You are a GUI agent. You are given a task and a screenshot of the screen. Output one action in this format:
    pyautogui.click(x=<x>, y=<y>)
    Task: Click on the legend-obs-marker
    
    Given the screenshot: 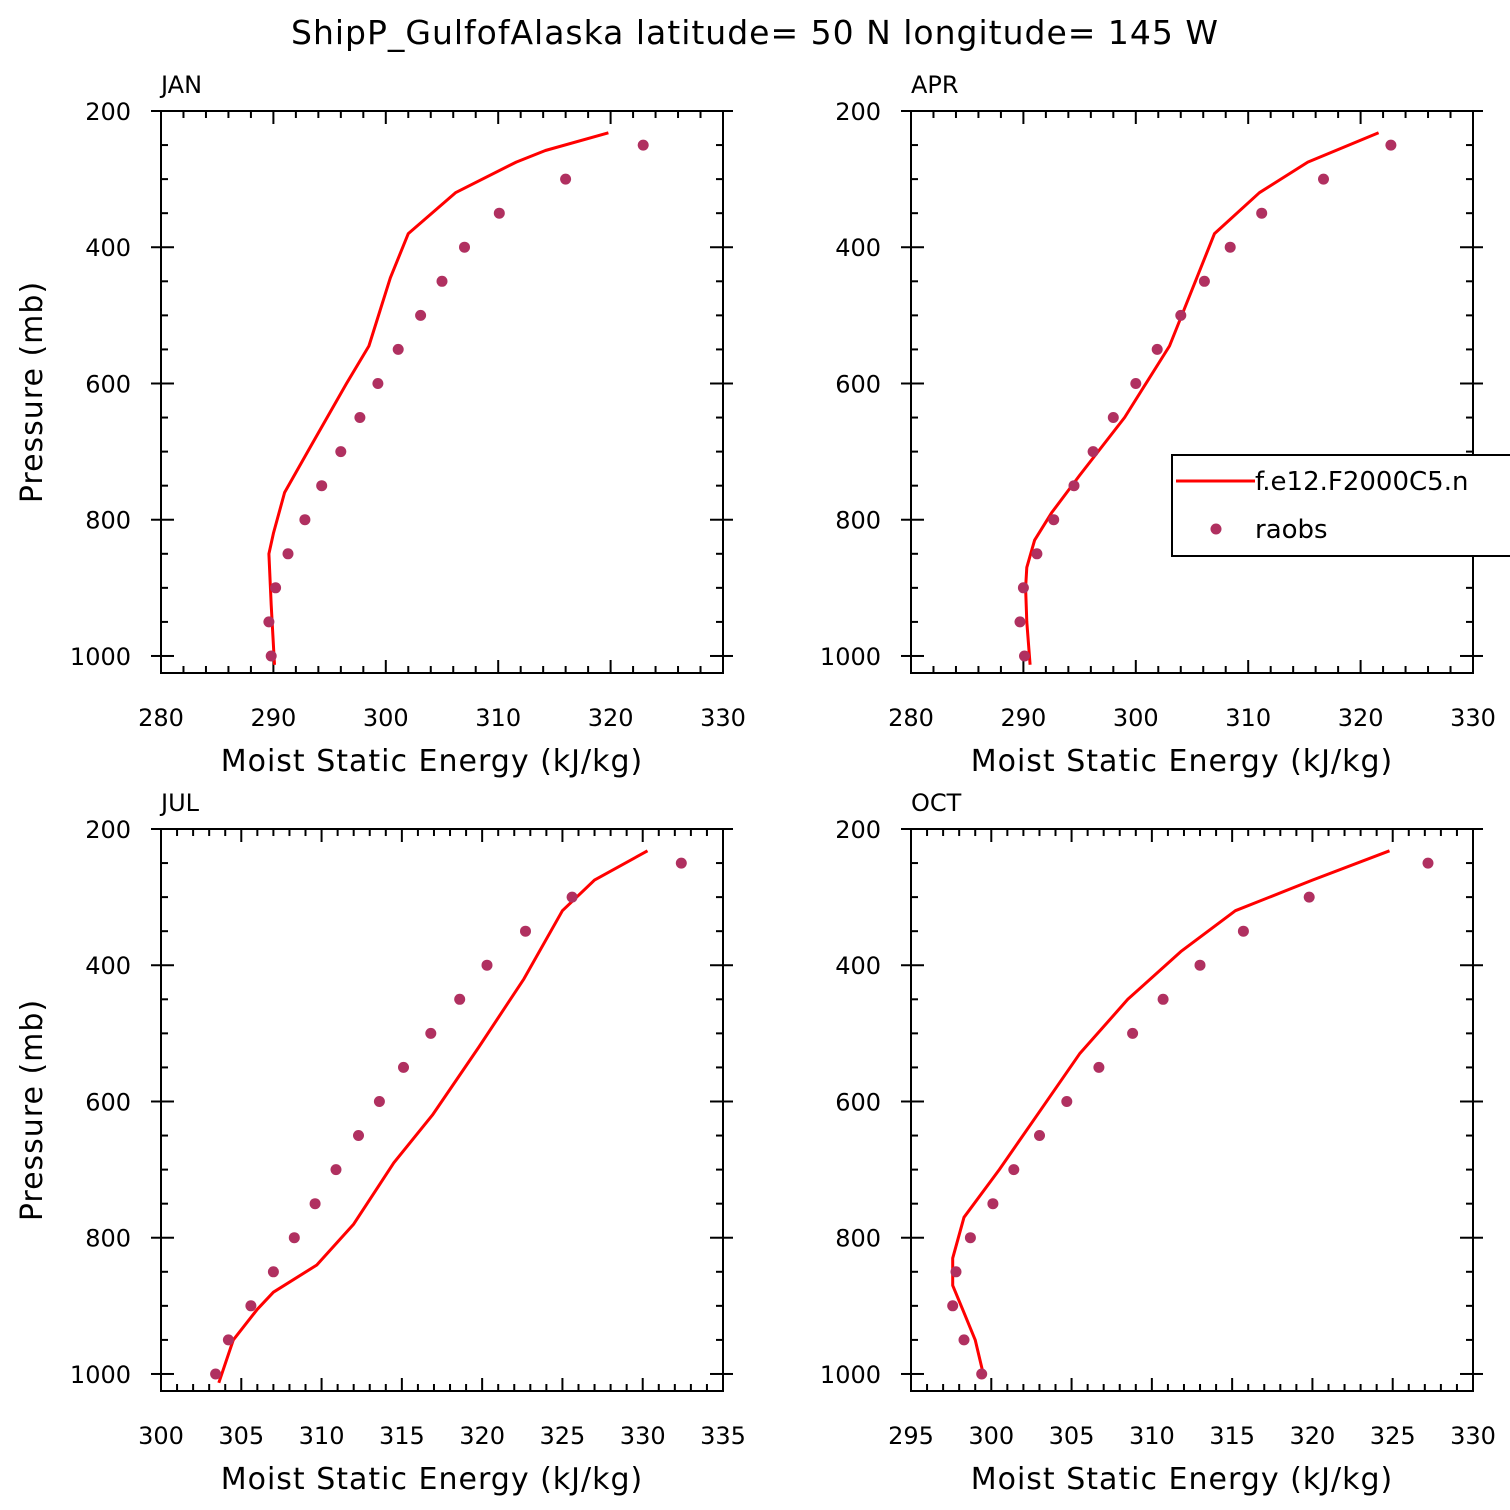 What is the action you would take?
    pyautogui.click(x=1216, y=529)
    